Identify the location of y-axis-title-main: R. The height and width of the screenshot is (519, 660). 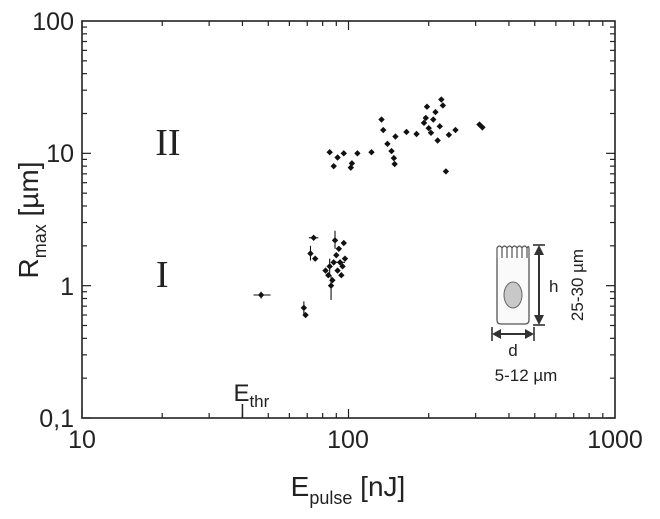
(28, 268).